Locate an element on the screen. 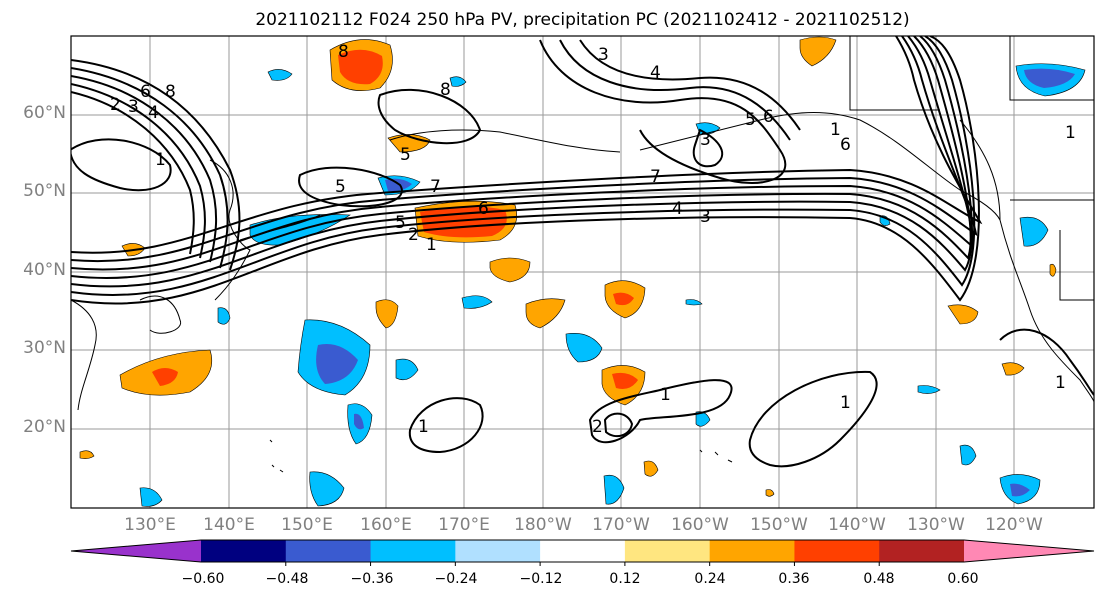  colorbar-tick: −0.60 is located at coordinates (203, 579).